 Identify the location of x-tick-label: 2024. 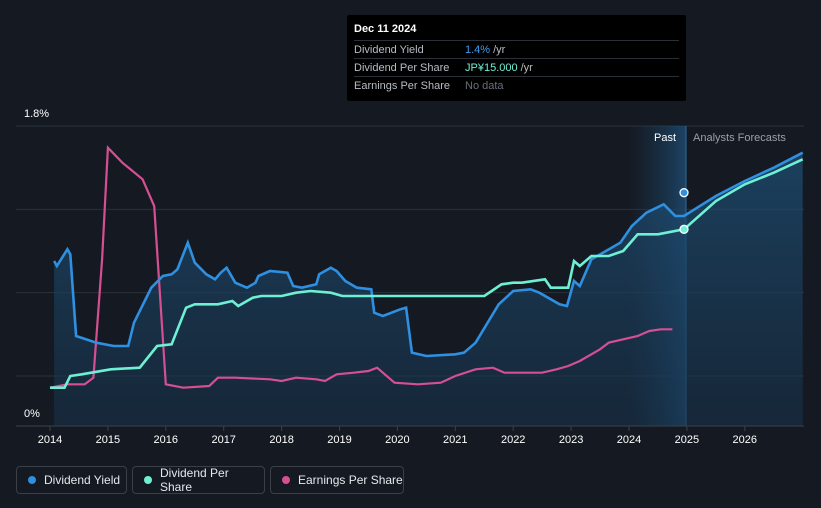
(629, 440).